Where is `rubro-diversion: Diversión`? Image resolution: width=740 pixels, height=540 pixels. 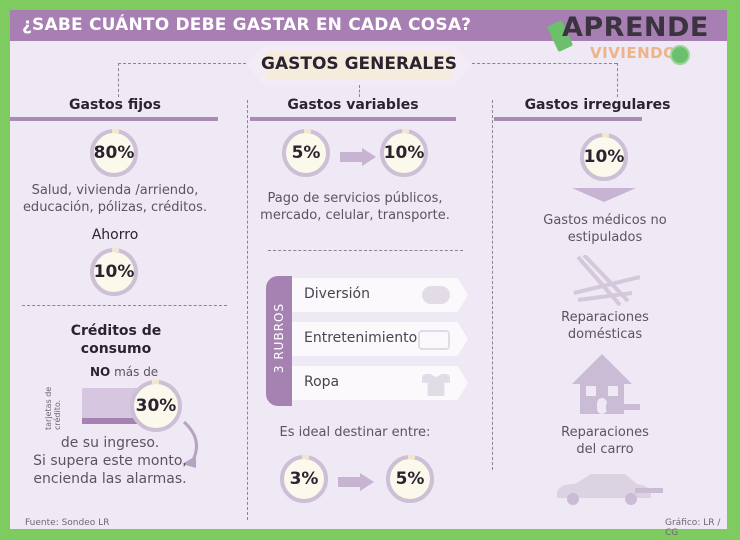
rubro-diversion: Diversión is located at coordinates (380, 295).